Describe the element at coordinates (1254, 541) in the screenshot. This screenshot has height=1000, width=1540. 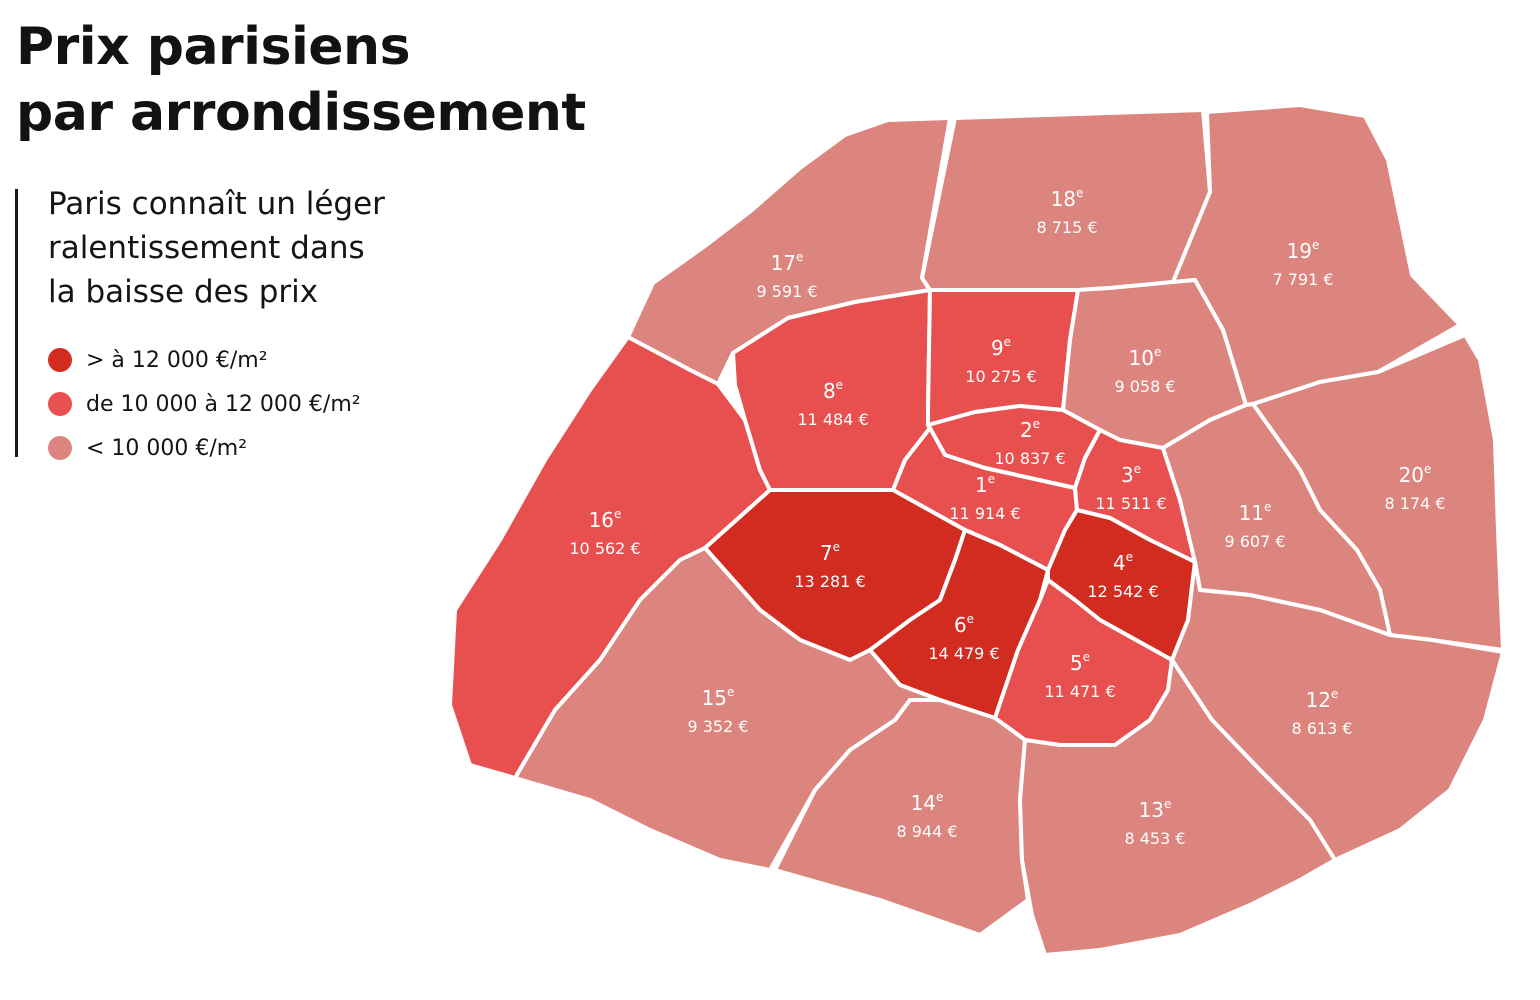
I see `district-price-11: 9 607 €` at that location.